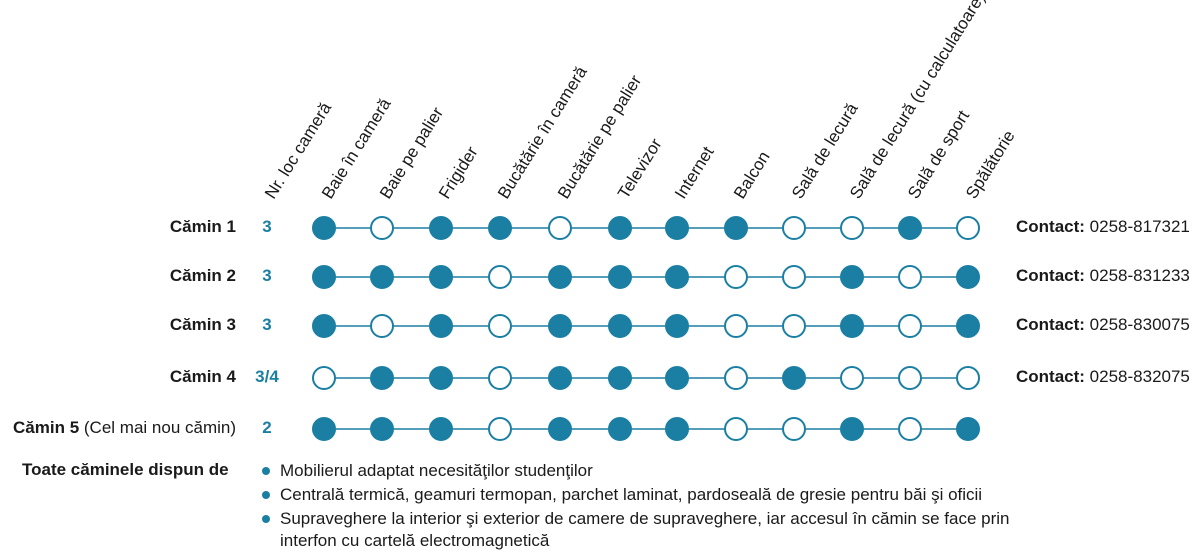 The image size is (1200, 560). I want to click on row-label: Cămin 2, so click(203, 276).